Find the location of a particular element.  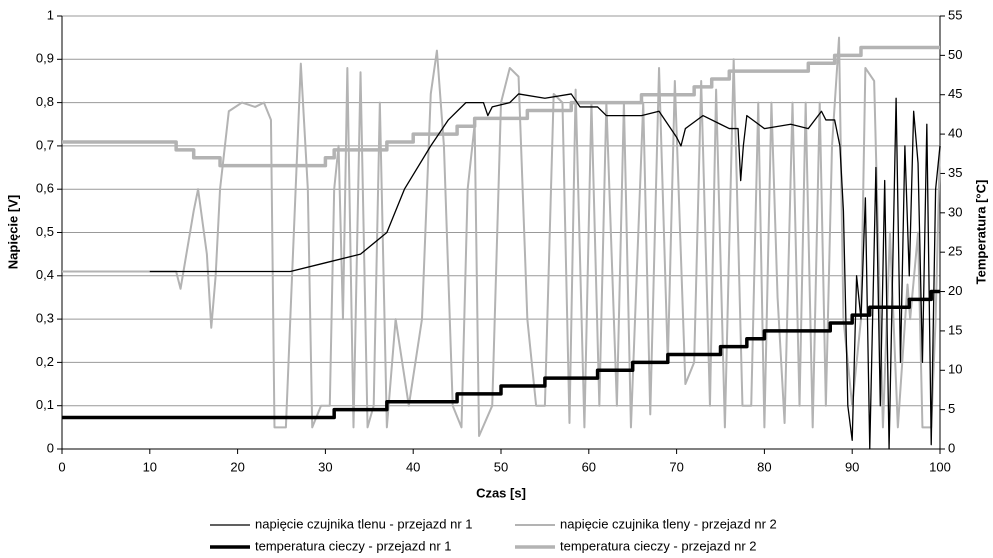

x-tick-label: 60 is located at coordinates (589, 466).